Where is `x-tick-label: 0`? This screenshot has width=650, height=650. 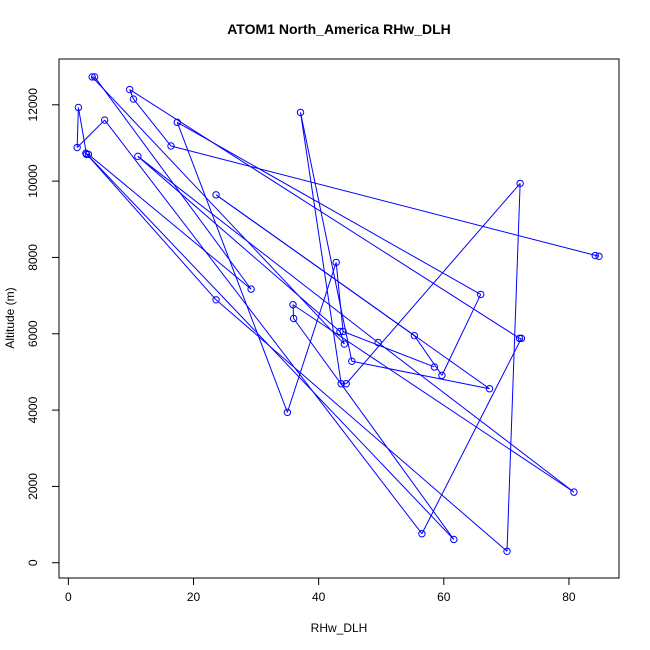
x-tick-label: 0 is located at coordinates (68, 597).